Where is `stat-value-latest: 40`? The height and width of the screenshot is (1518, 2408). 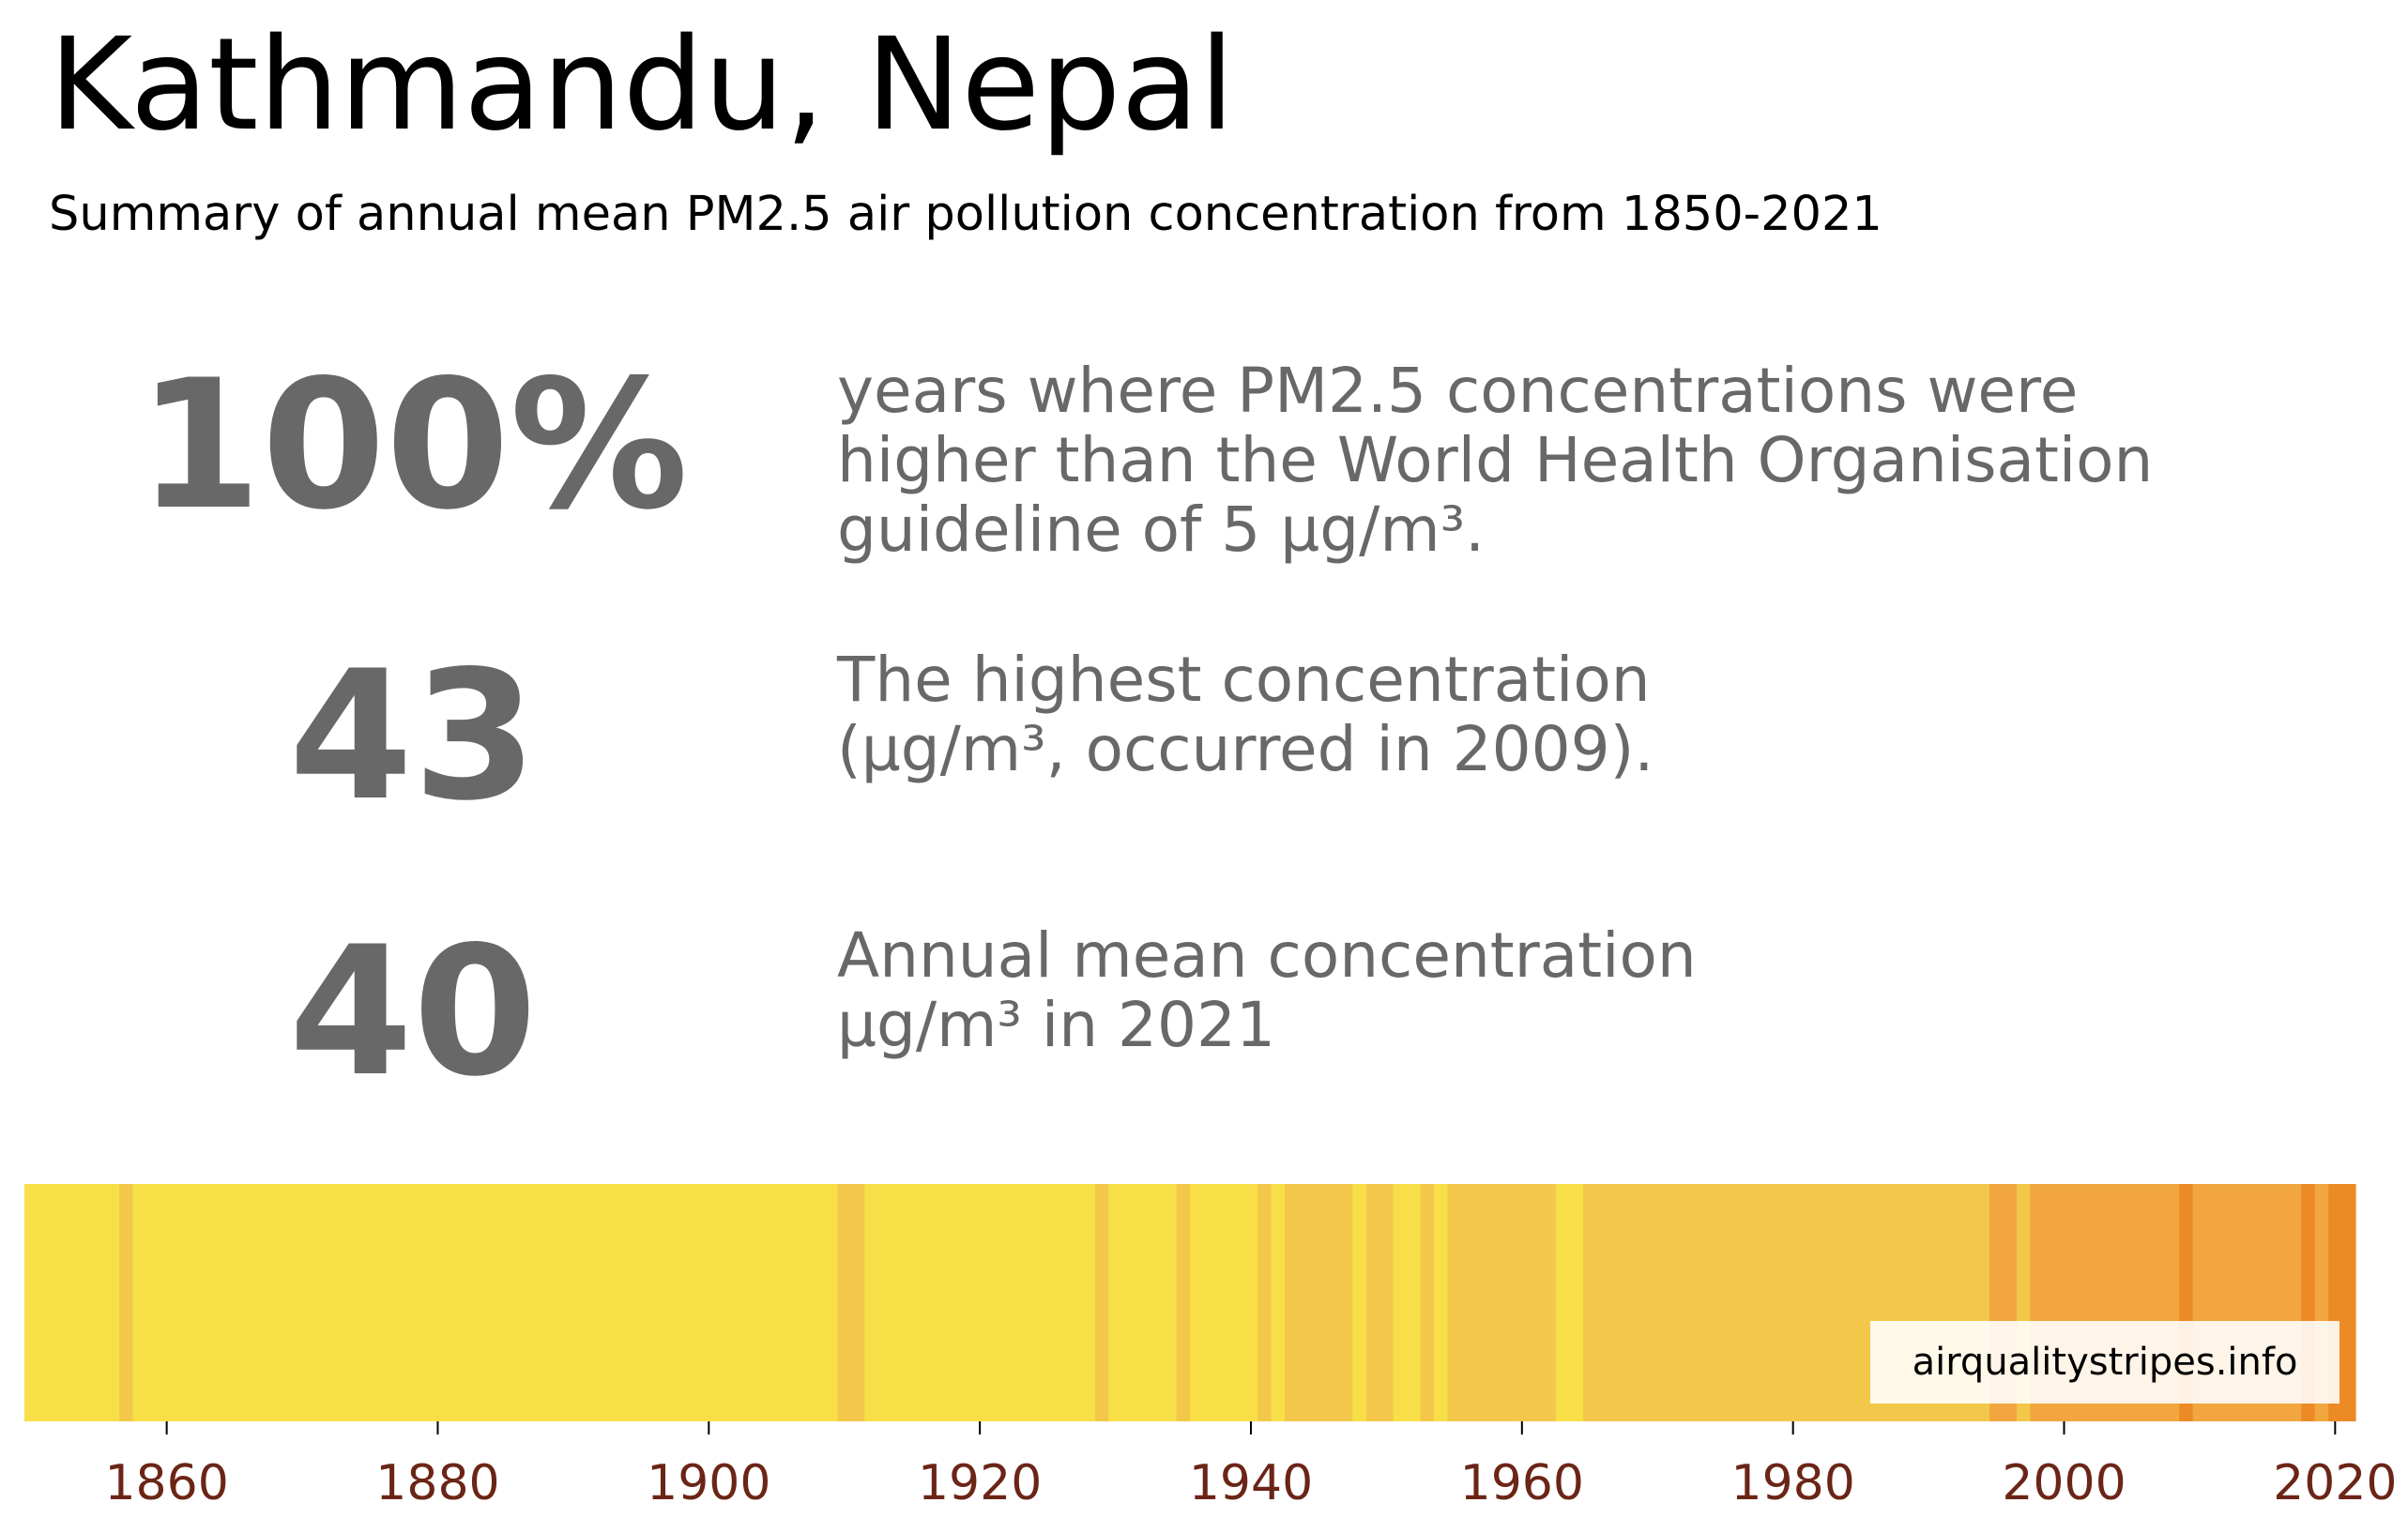 stat-value-latest: 40 is located at coordinates (413, 1012).